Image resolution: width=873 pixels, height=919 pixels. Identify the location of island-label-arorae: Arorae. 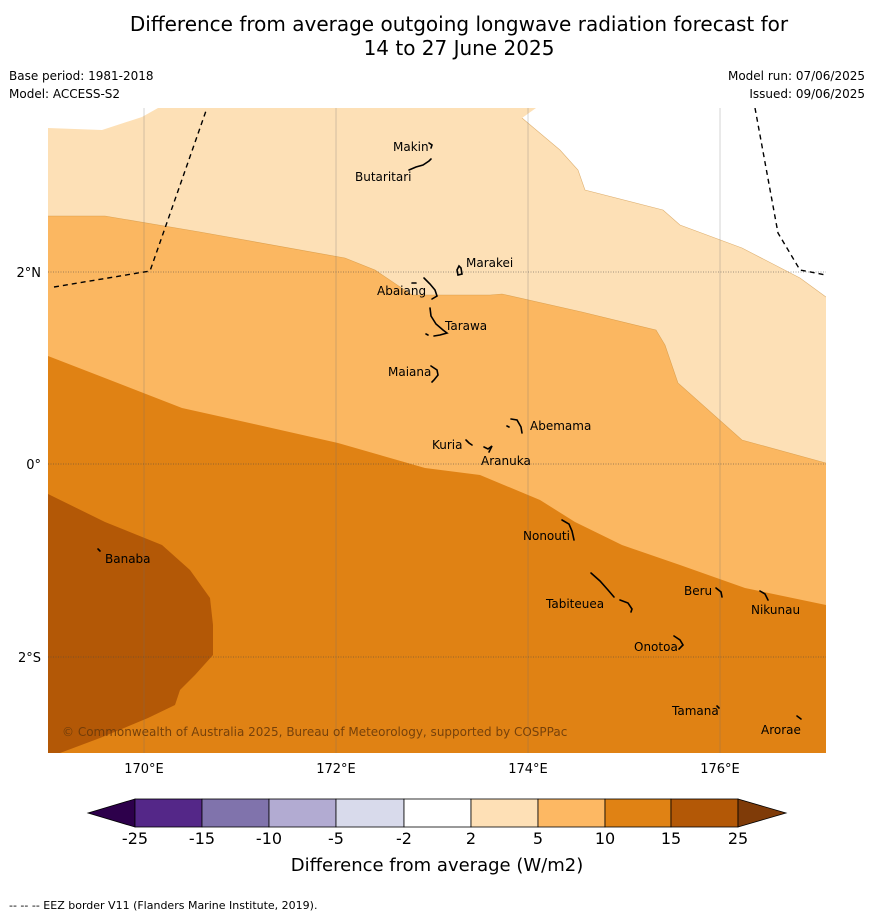
(781, 730).